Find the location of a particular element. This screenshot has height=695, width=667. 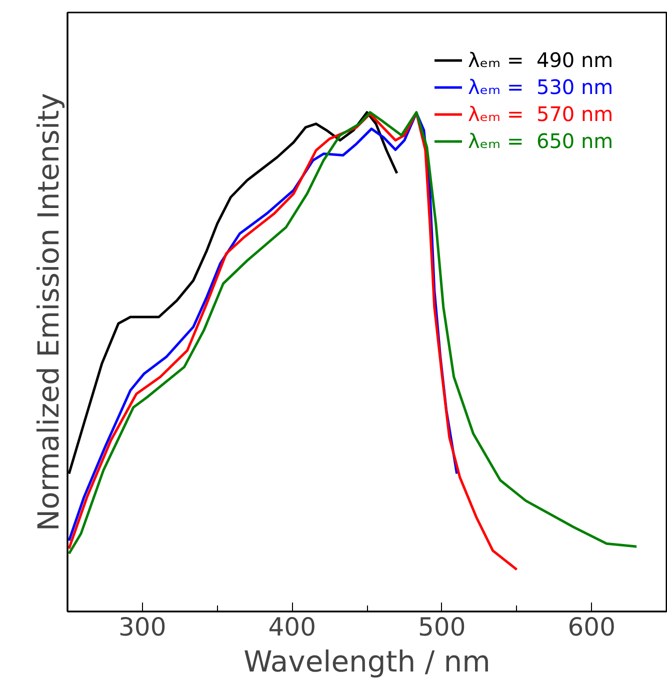

legend-label: λₑₘ = 530 nm is located at coordinates (541, 87).